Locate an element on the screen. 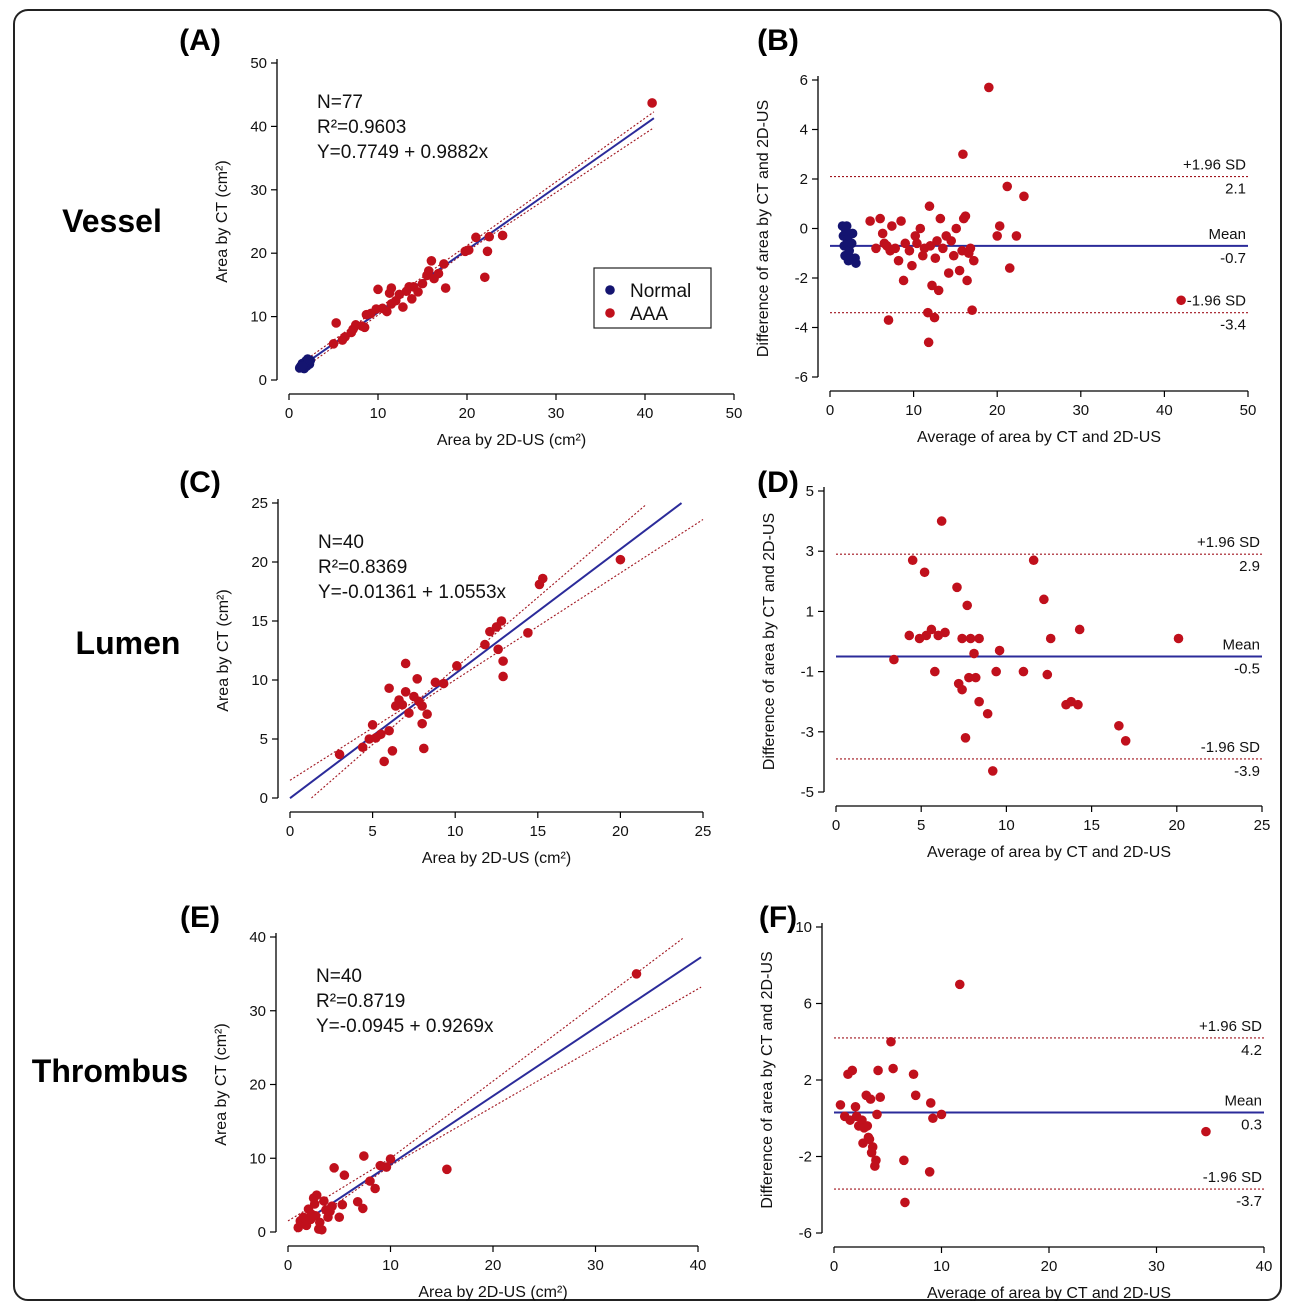 The height and width of the screenshot is (1306, 1295). y-tick-label: 6 is located at coordinates (808, 1004).